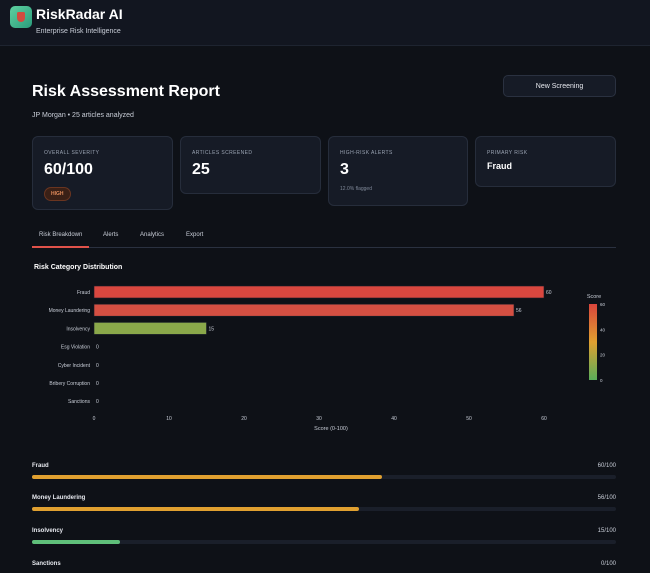  What do you see at coordinates (394, 419) in the screenshot?
I see `x-tick-label: 40` at bounding box center [394, 419].